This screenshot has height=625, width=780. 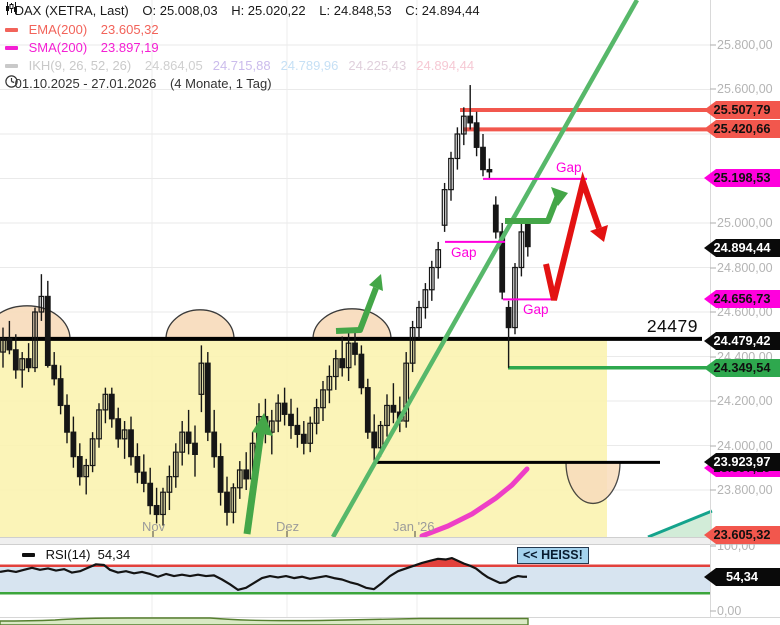 I want to click on arc-bowl, so click(x=593, y=482).